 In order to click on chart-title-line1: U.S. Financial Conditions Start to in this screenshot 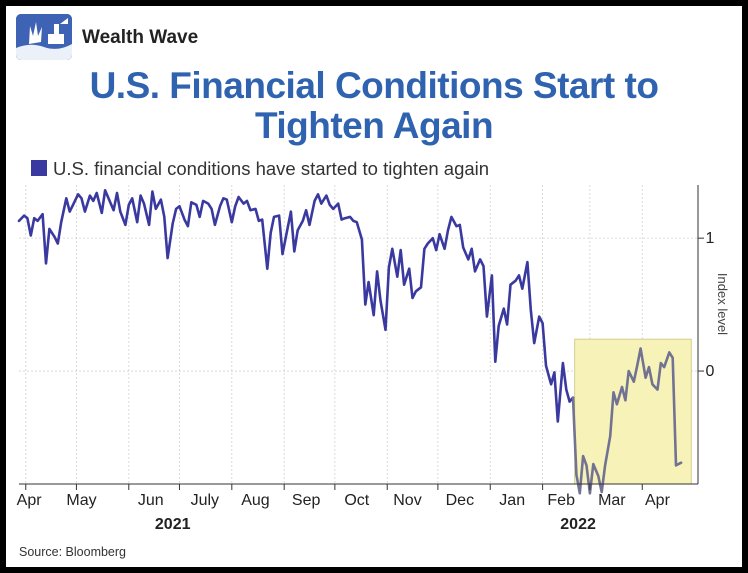, I will do `click(374, 85)`.